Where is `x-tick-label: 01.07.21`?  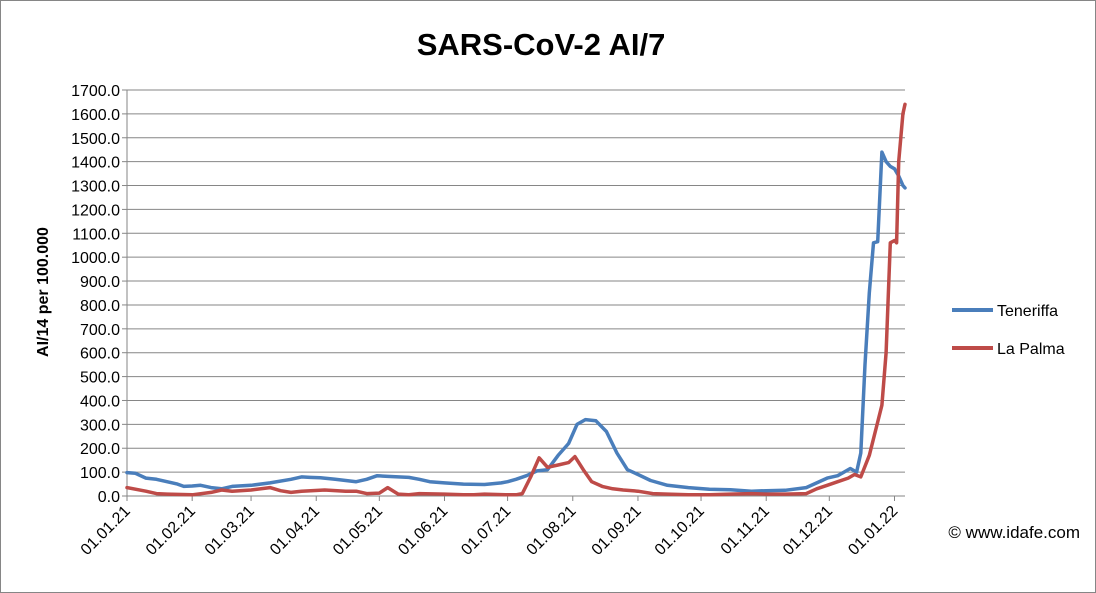 x-tick-label: 01.07.21 is located at coordinates (486, 531).